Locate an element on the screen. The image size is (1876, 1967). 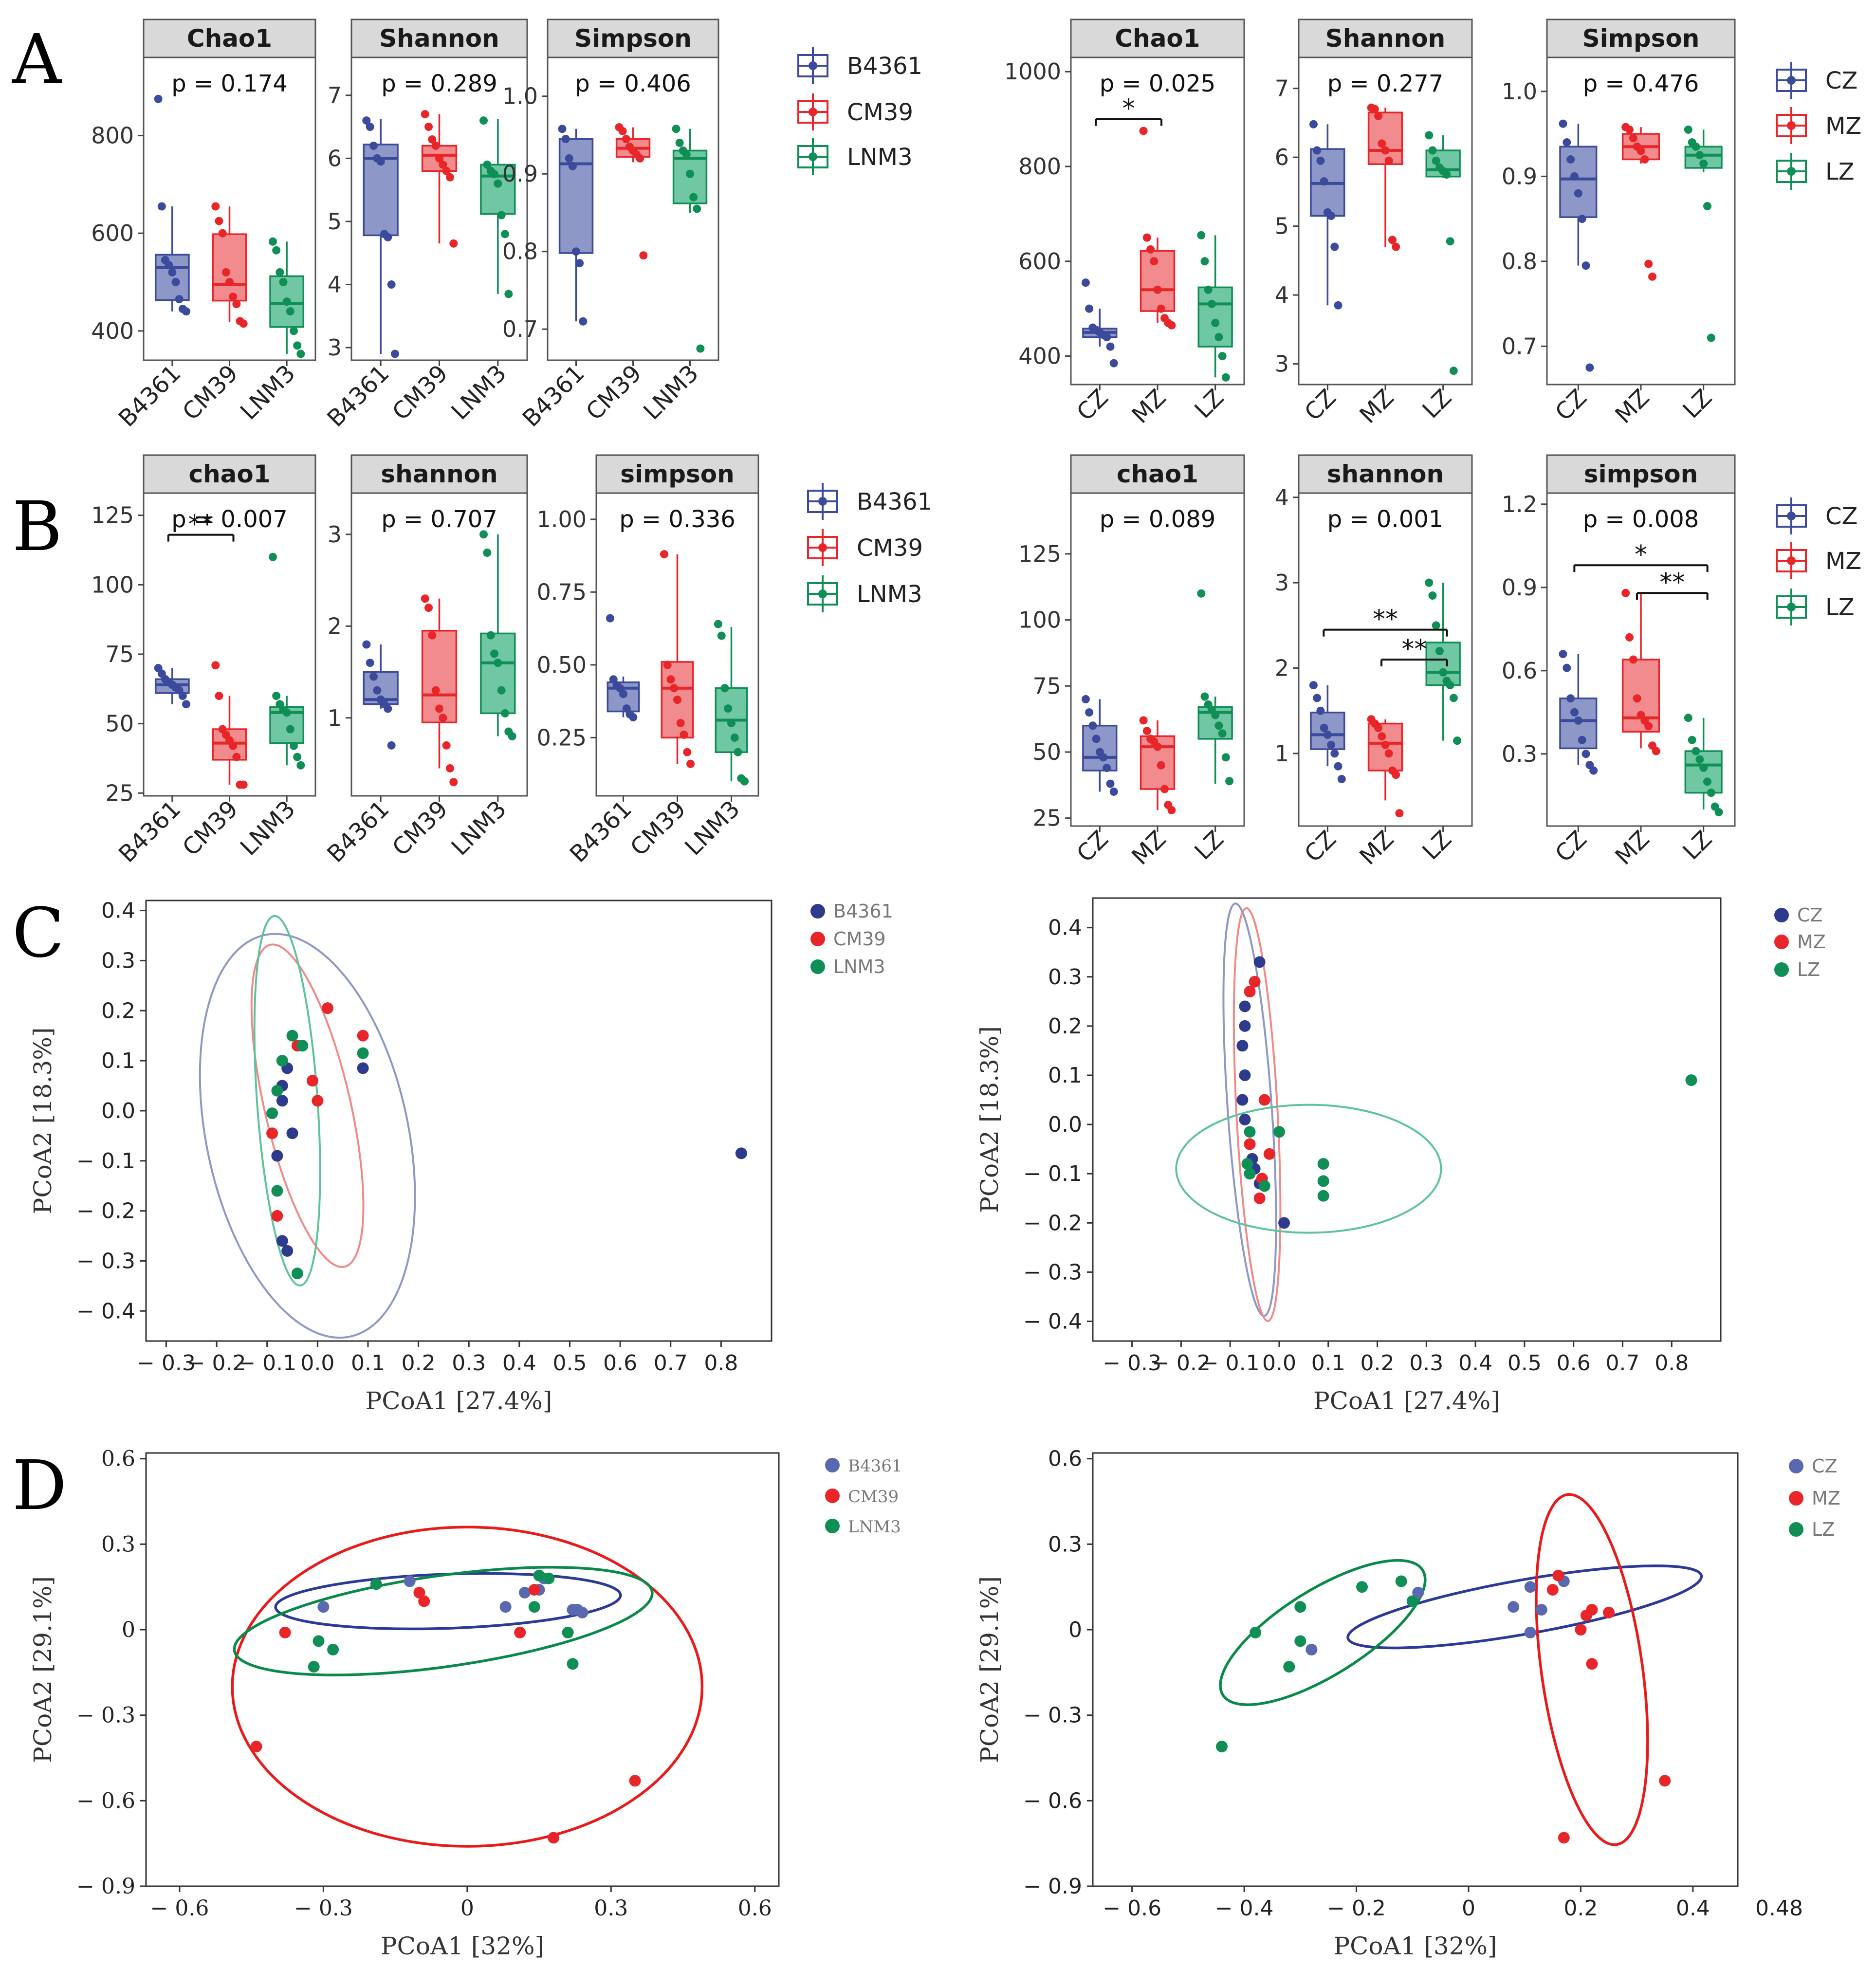
x-tick-label: MZ is located at coordinates (1632, 848).